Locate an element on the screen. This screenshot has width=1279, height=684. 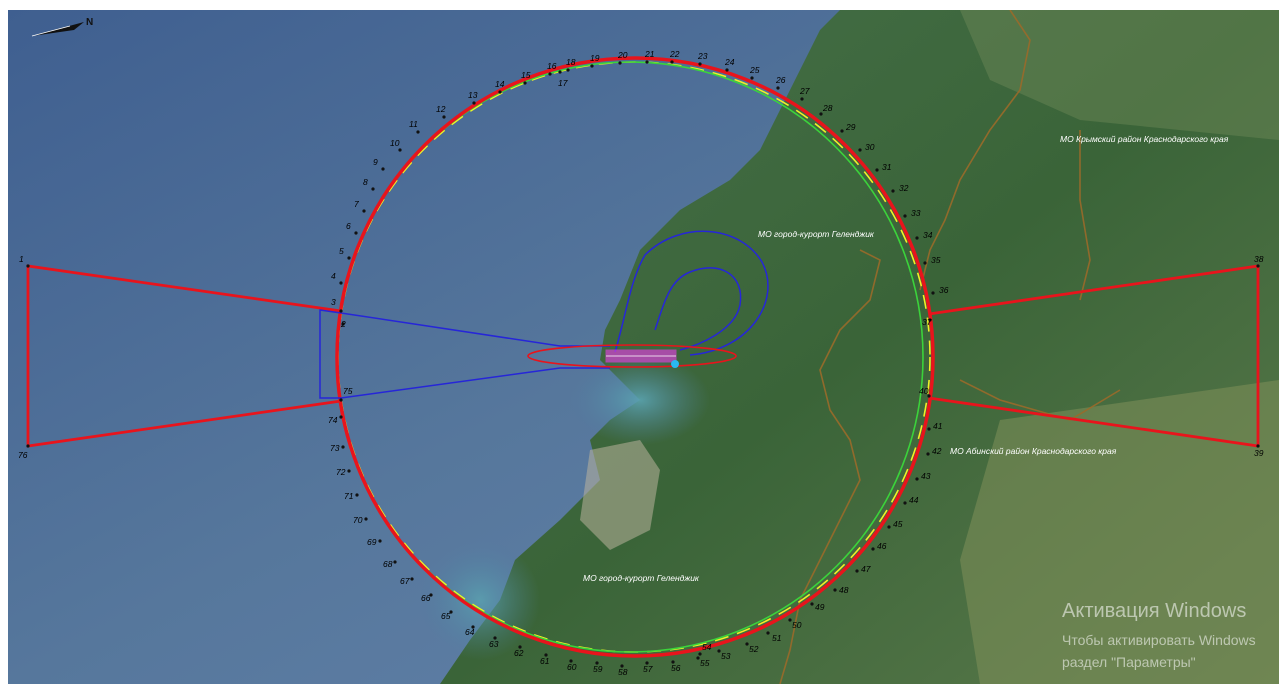
boundary-point-label: 52 is located at coordinates (754, 649).